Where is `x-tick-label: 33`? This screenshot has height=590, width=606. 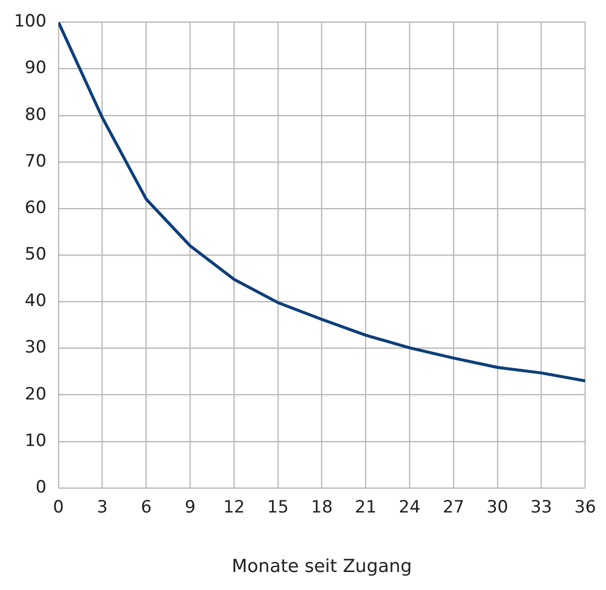 x-tick-label: 33 is located at coordinates (541, 508).